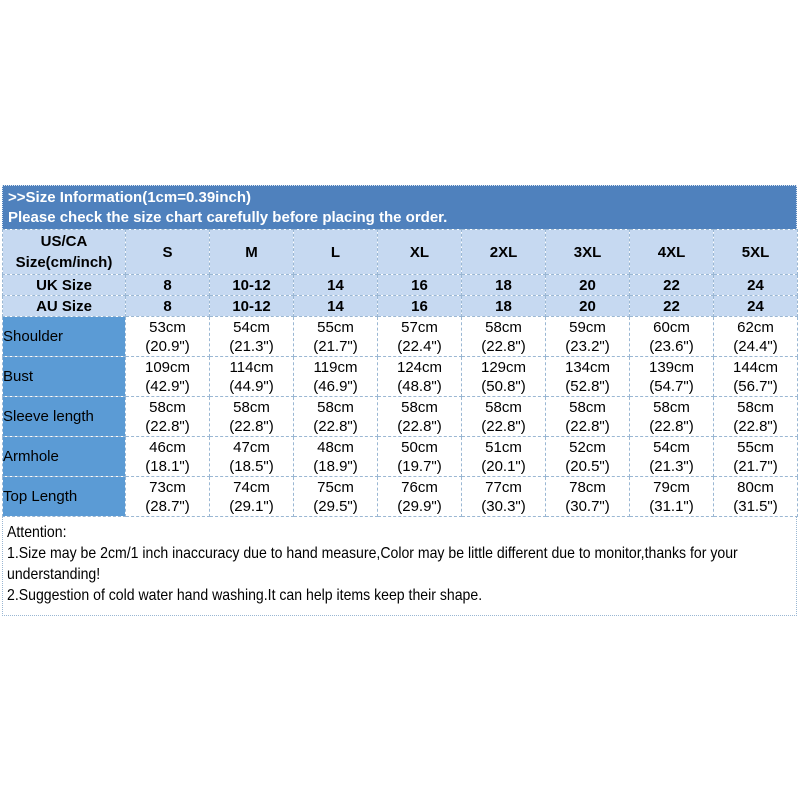 The image size is (800, 800). Describe the element at coordinates (587, 506) in the screenshot. I see `measurement-inch-value: (30.7")` at that location.